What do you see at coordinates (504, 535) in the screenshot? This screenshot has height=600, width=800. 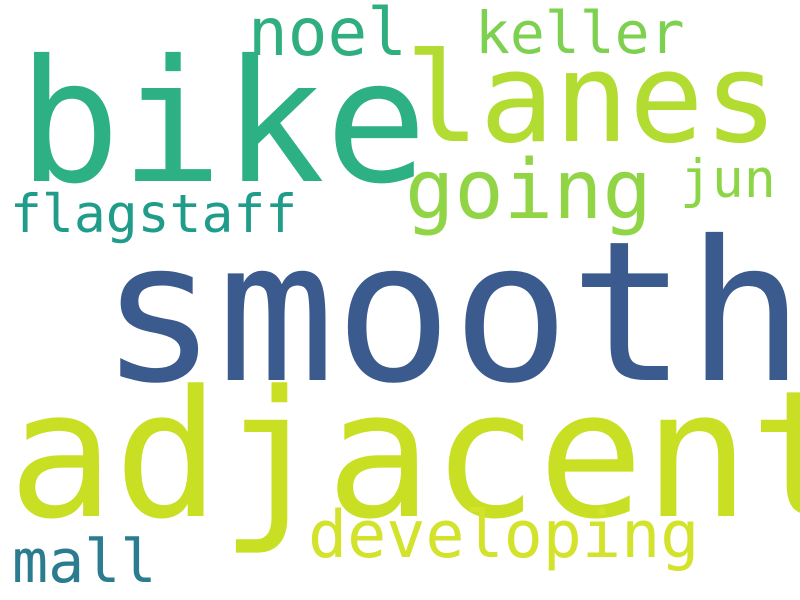 I see `word-developing: developing` at bounding box center [504, 535].